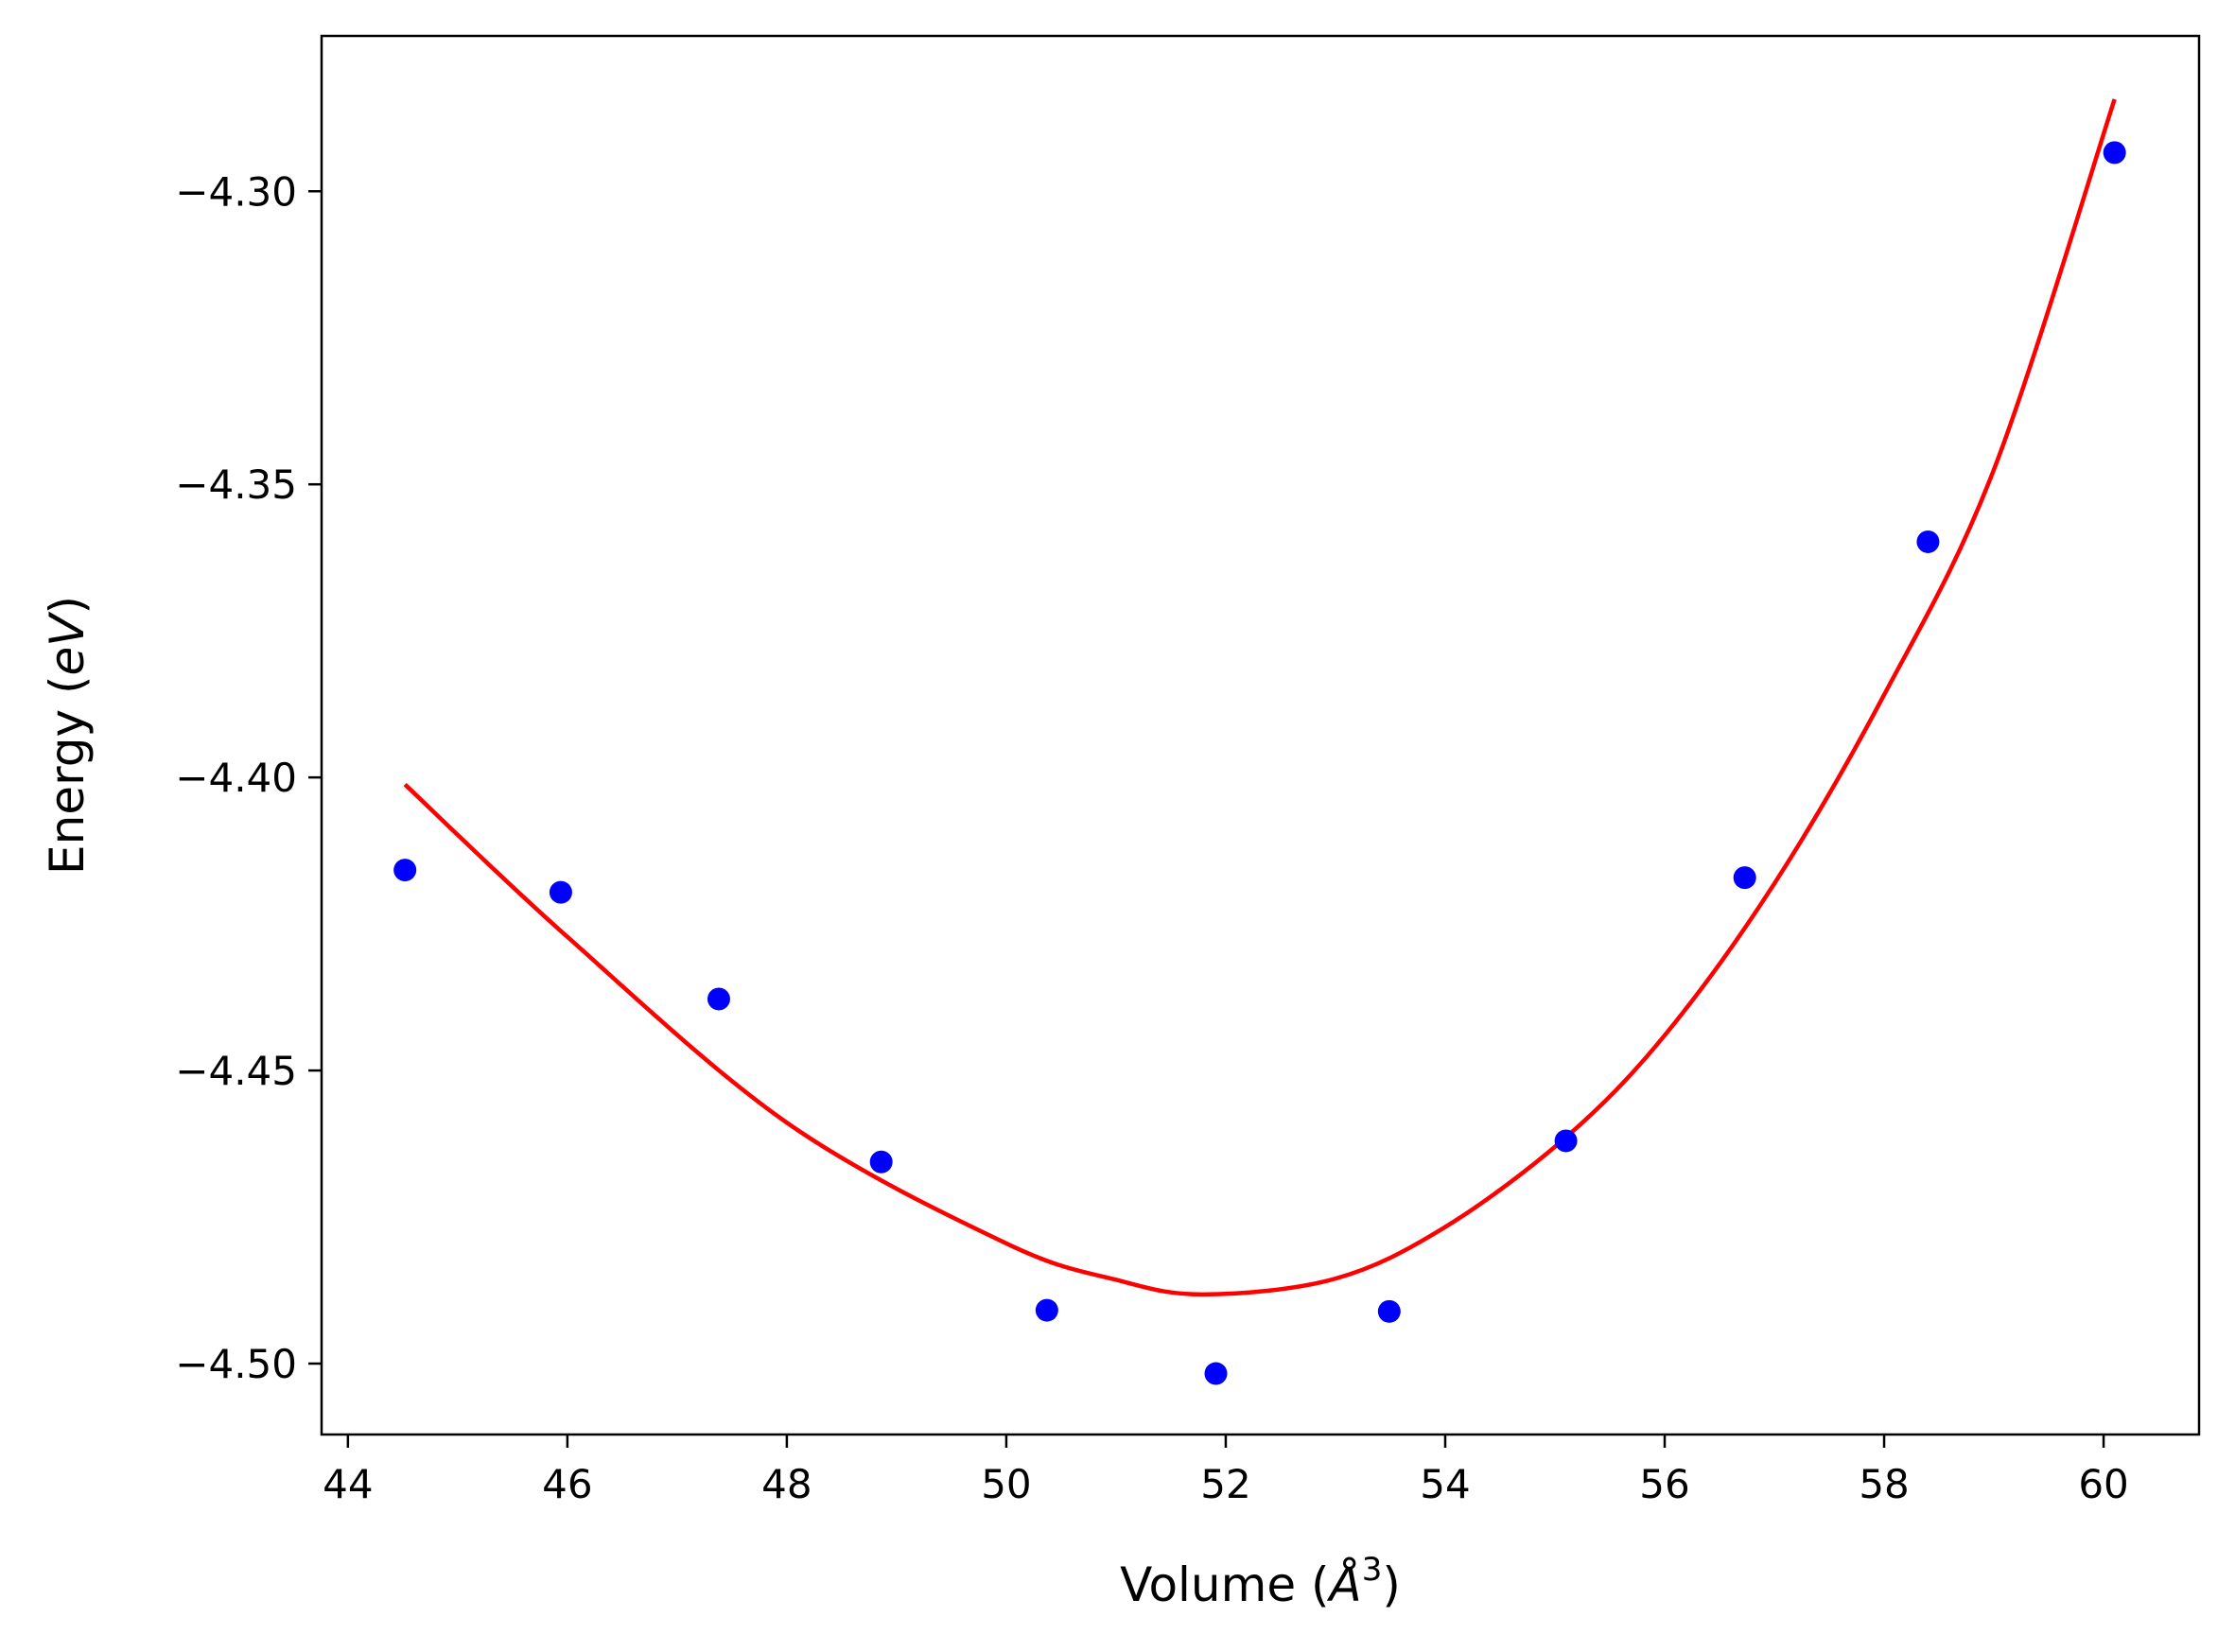  What do you see at coordinates (67, 606) in the screenshot?
I see `y-axis-label-suffix: )` at bounding box center [67, 606].